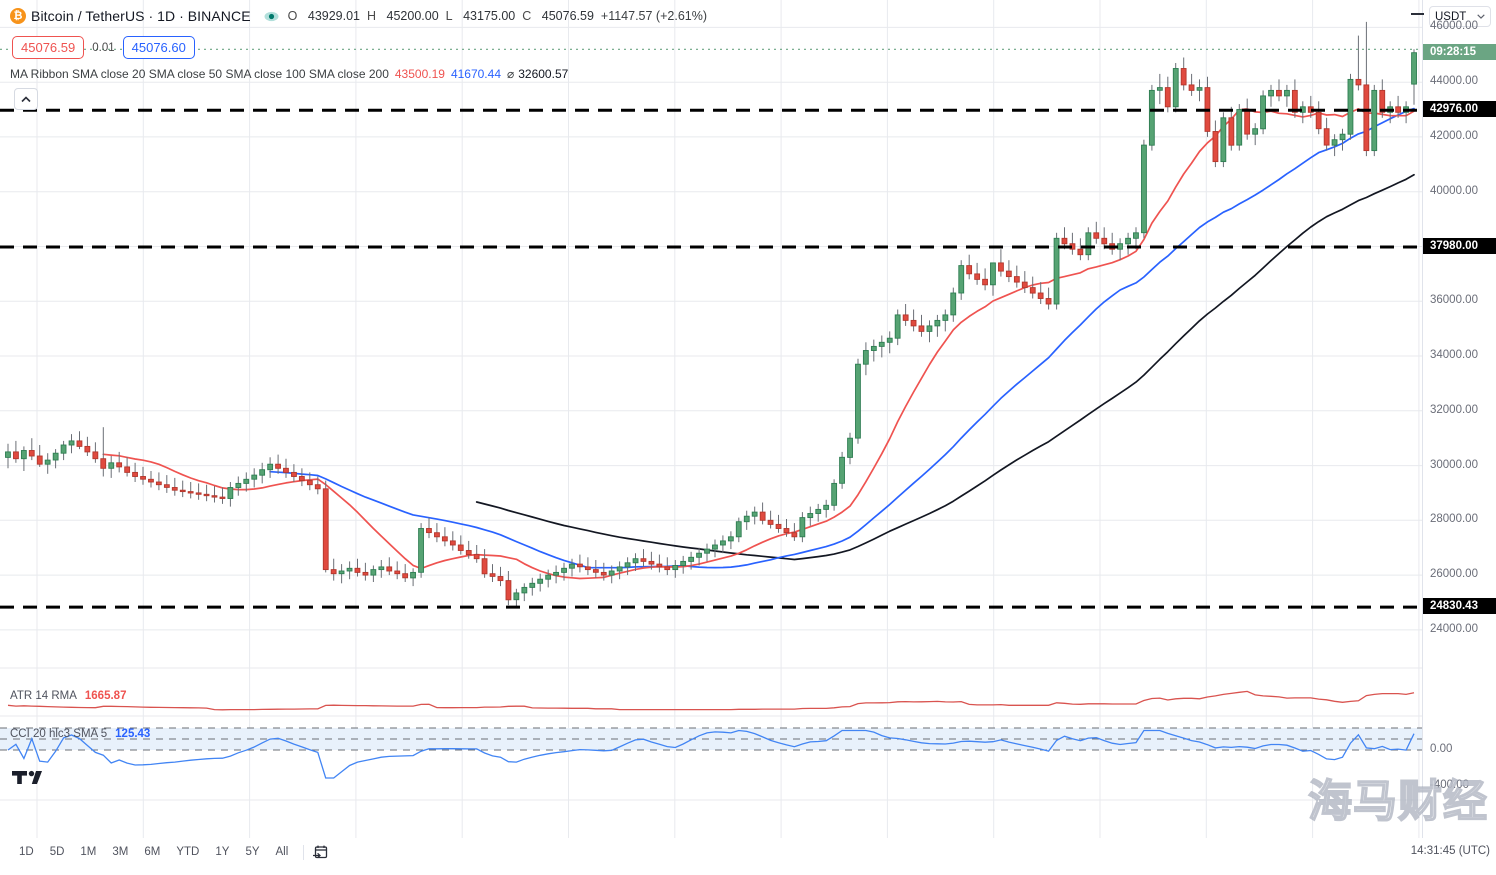  What do you see at coordinates (48, 47) in the screenshot?
I see `bid-price: 45076.59` at bounding box center [48, 47].